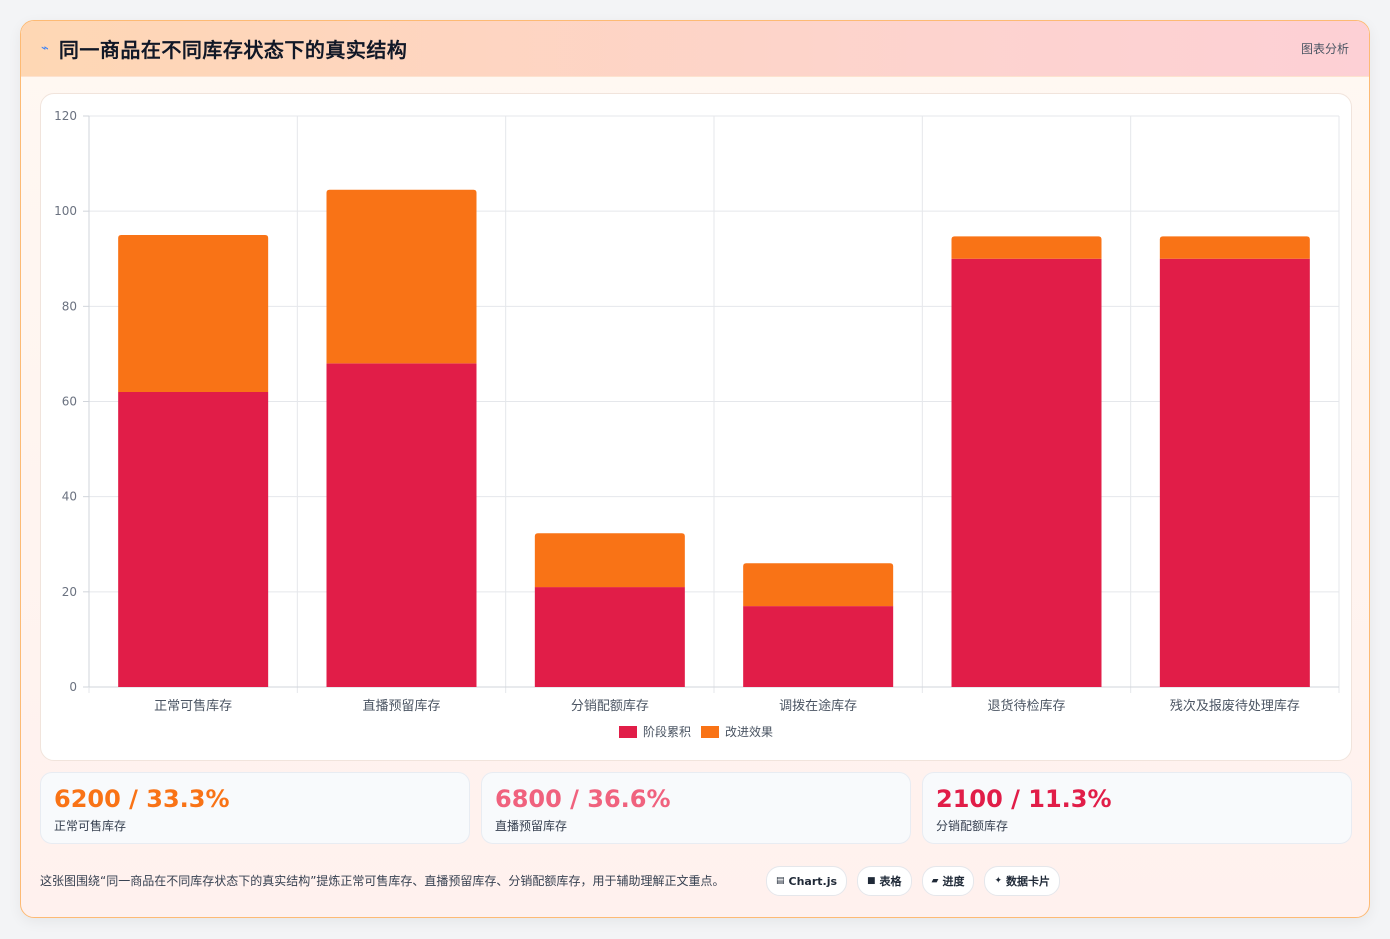 This screenshot has height=939, width=1390. What do you see at coordinates (972, 826) in the screenshot?
I see `stat-label: 分销配额库存` at bounding box center [972, 826].